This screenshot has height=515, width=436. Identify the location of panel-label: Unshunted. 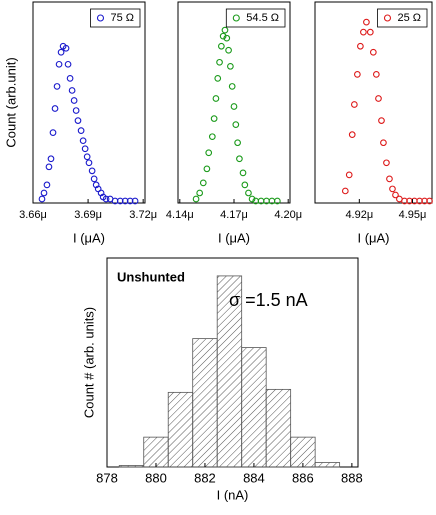
(151, 276).